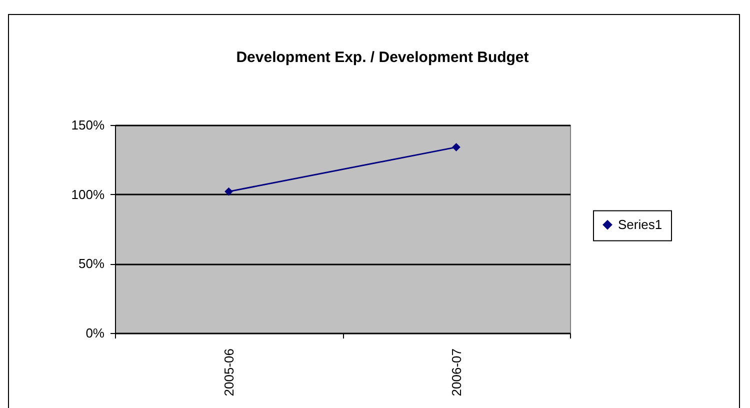  I want to click on y-tick-label: 0%, so click(95, 333).